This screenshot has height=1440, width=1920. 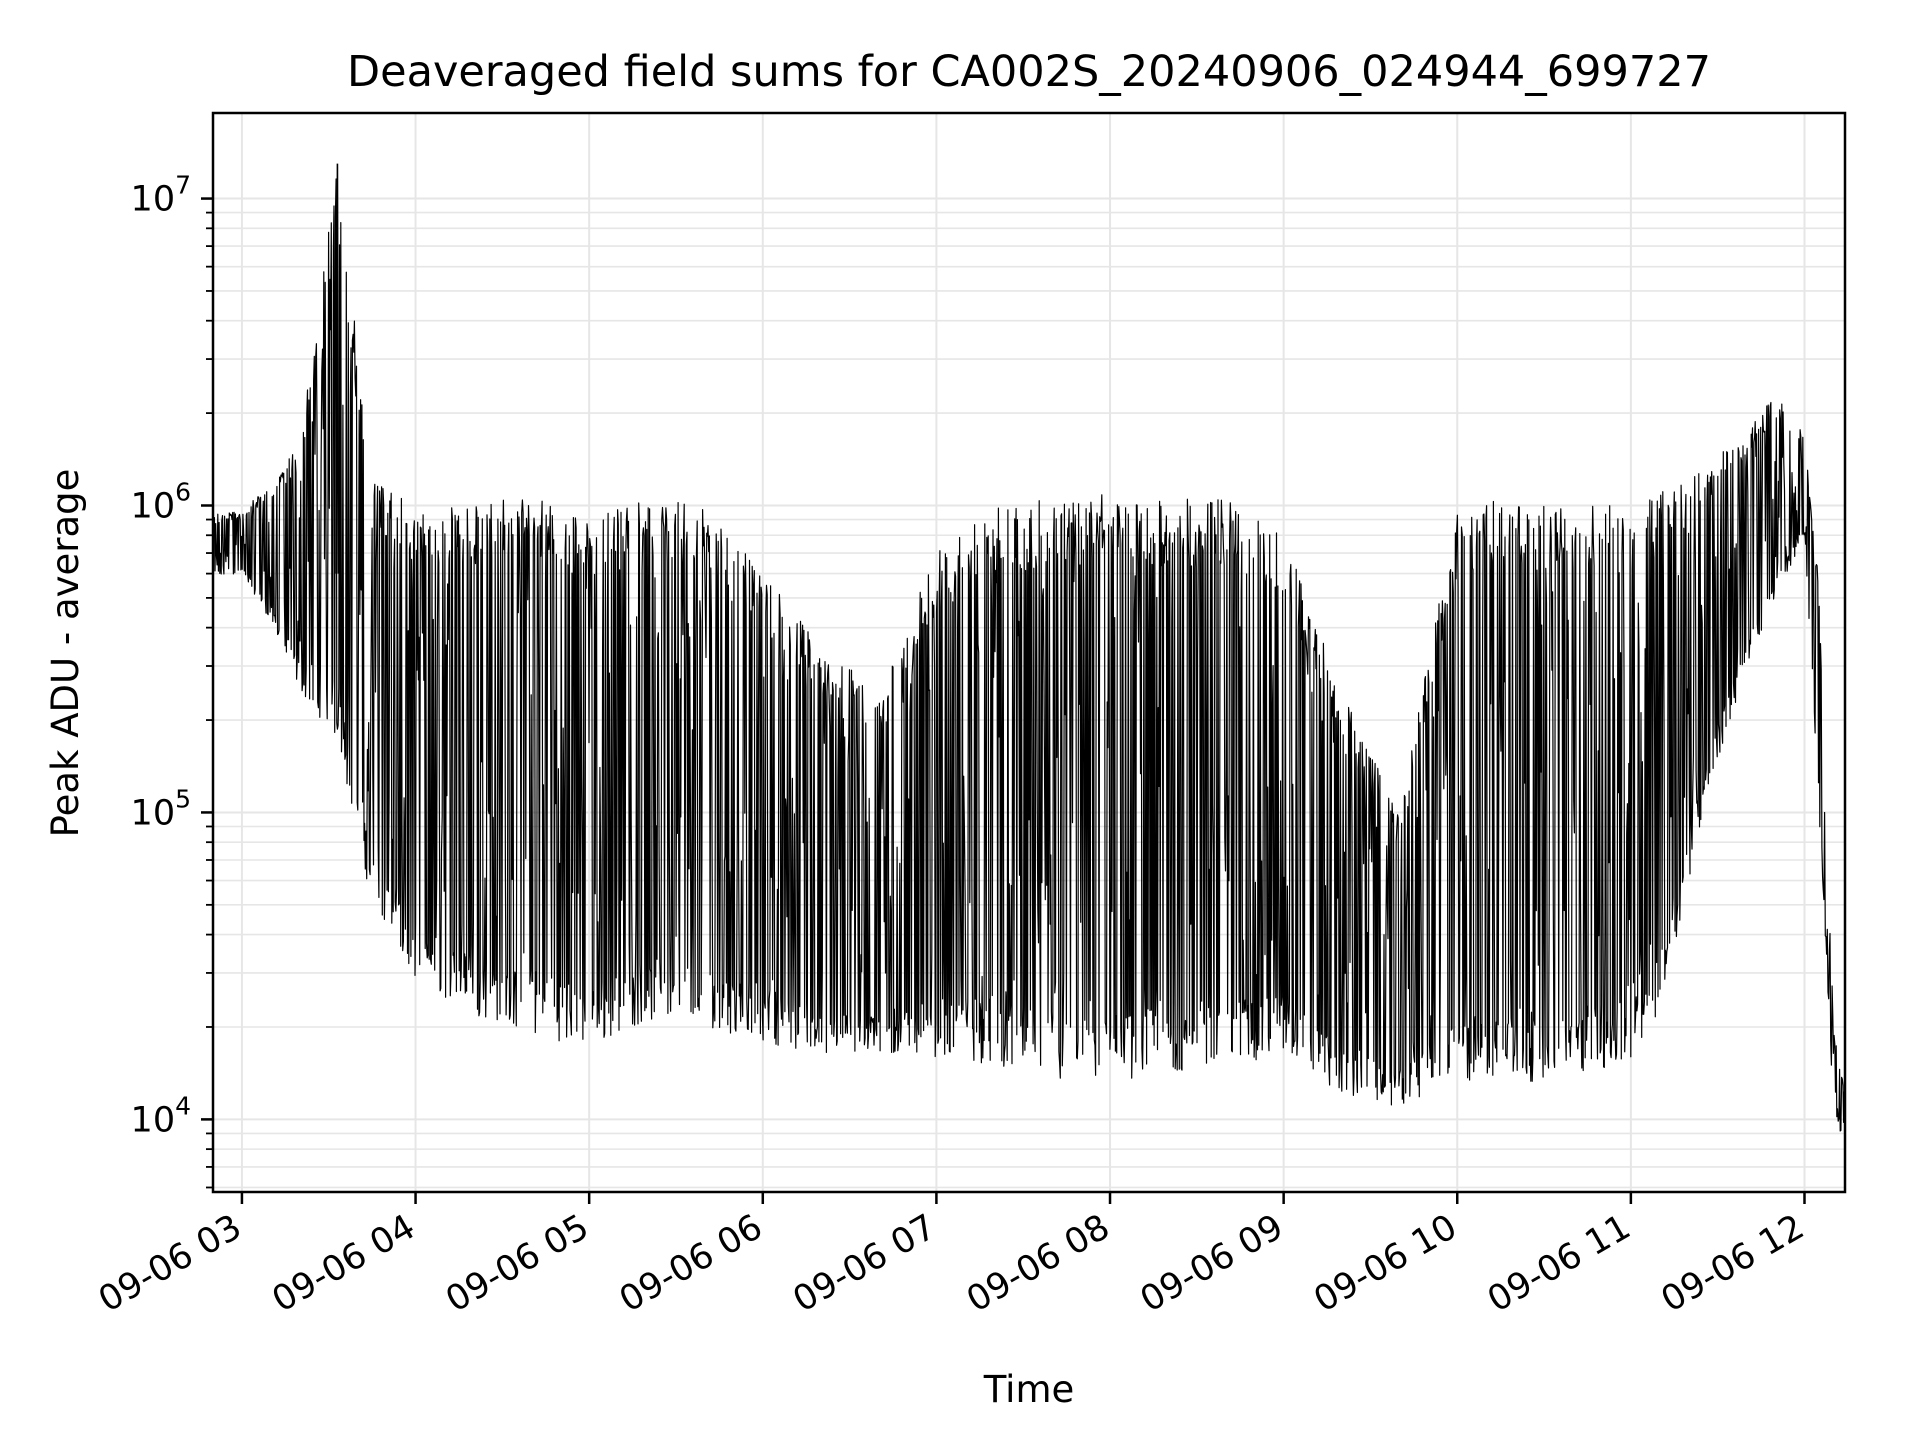 I want to click on y-tick-label: 10⁵, so click(x=161, y=808).